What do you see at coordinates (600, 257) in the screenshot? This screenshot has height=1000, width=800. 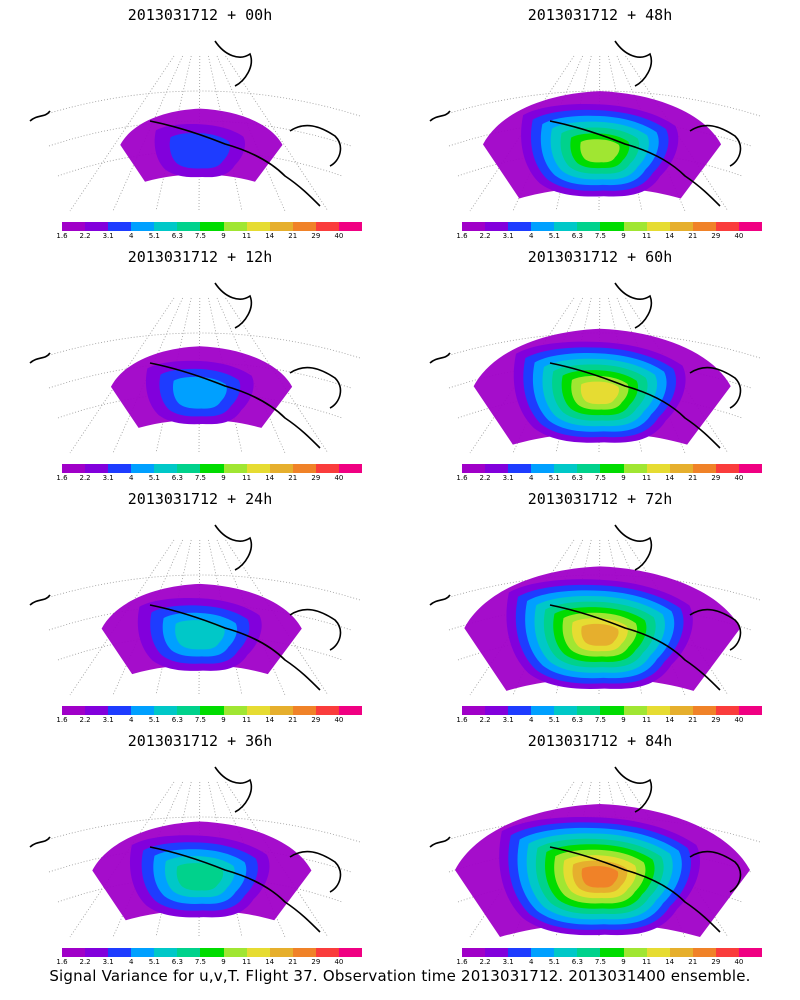 I see `panel-title: 2013031712 + 60h` at bounding box center [600, 257].